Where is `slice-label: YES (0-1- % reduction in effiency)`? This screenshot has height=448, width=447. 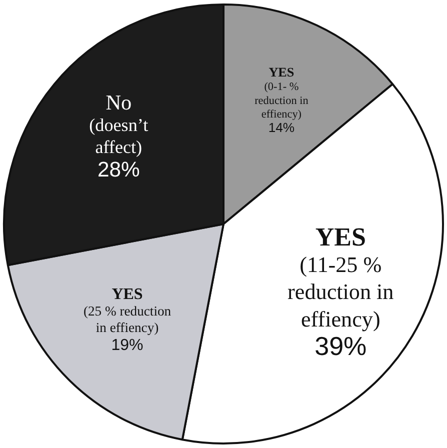 slice-label: YES (0-1- % reduction in effiency) is located at coordinates (281, 92).